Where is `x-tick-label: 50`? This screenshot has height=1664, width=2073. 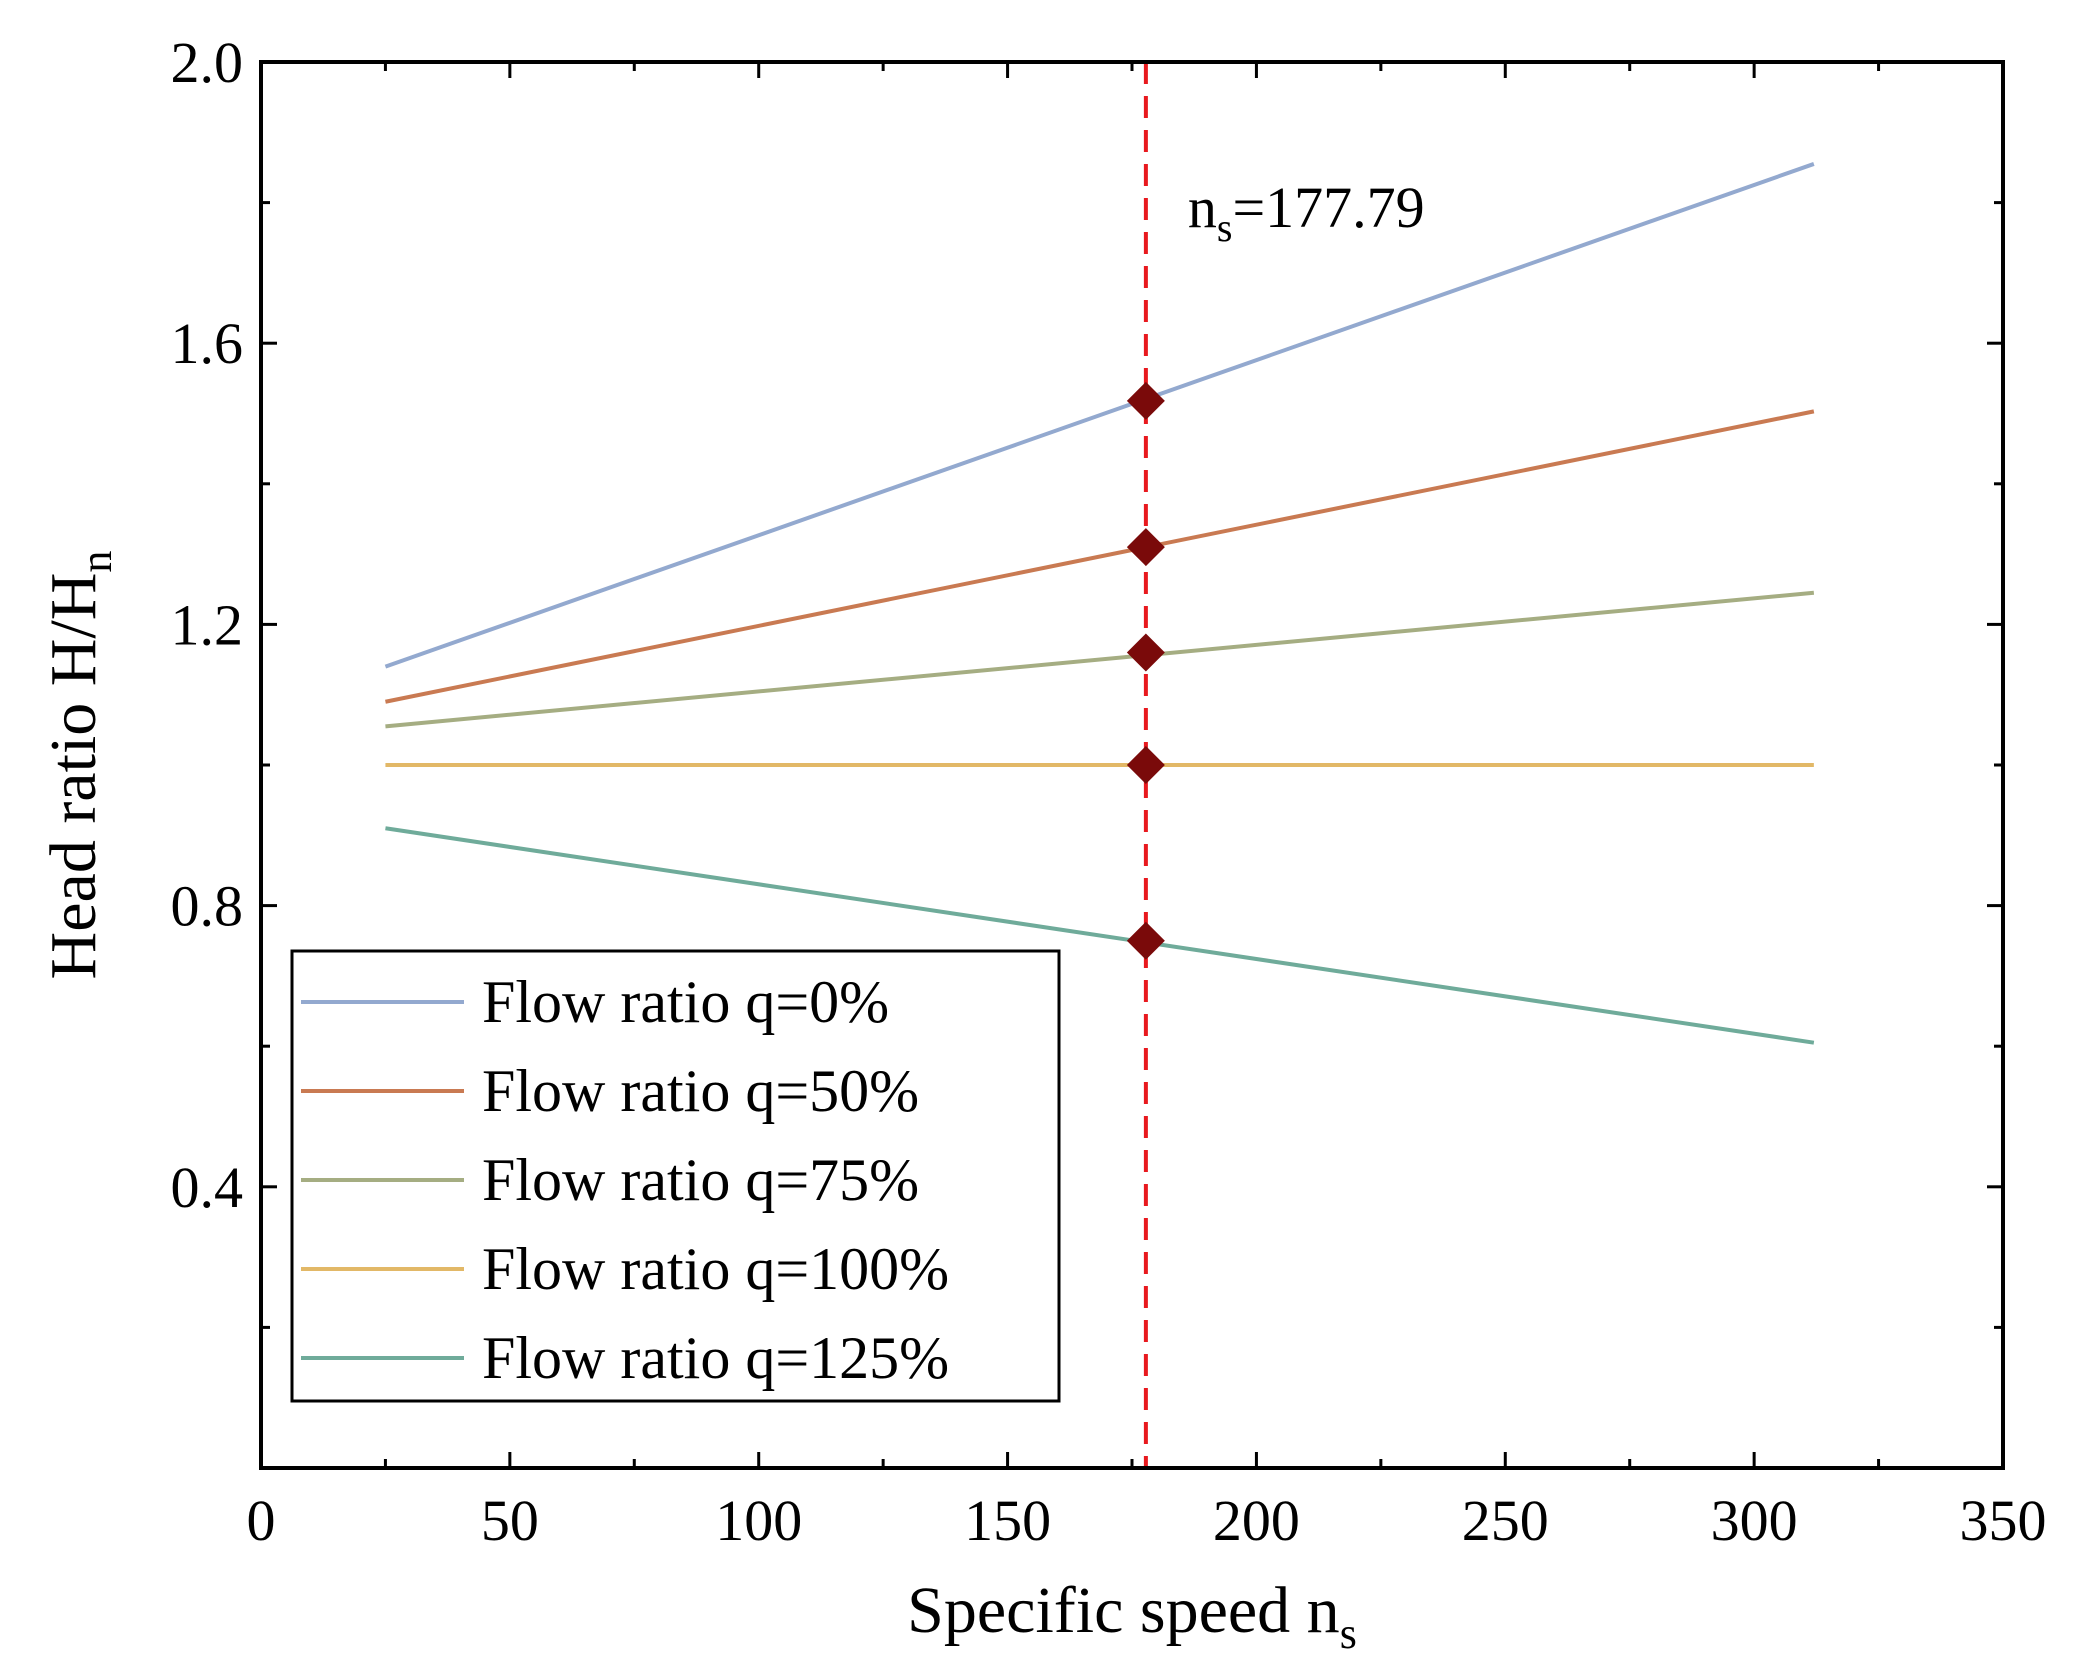 x-tick-label: 50 is located at coordinates (510, 1520).